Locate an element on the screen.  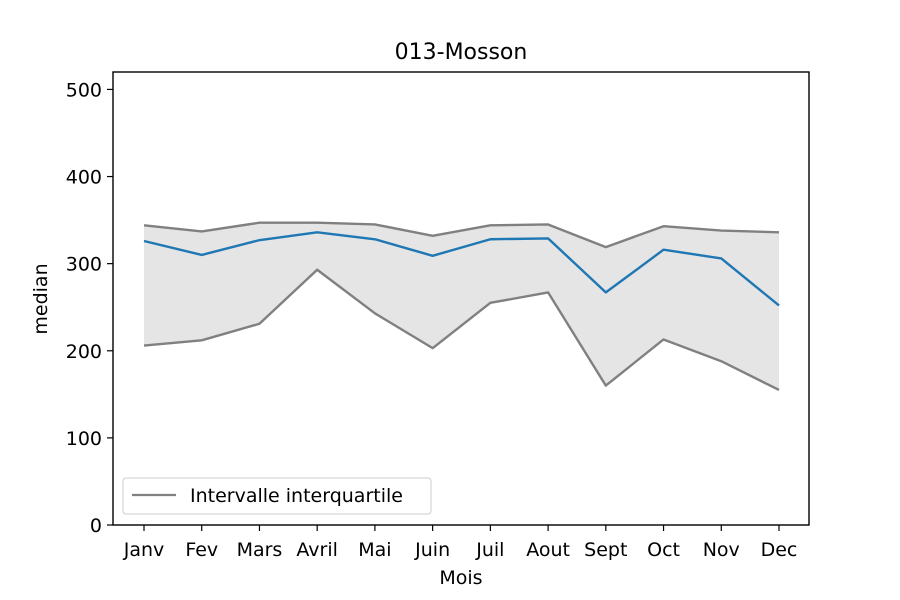
x-tick-label: Fev is located at coordinates (201, 550).